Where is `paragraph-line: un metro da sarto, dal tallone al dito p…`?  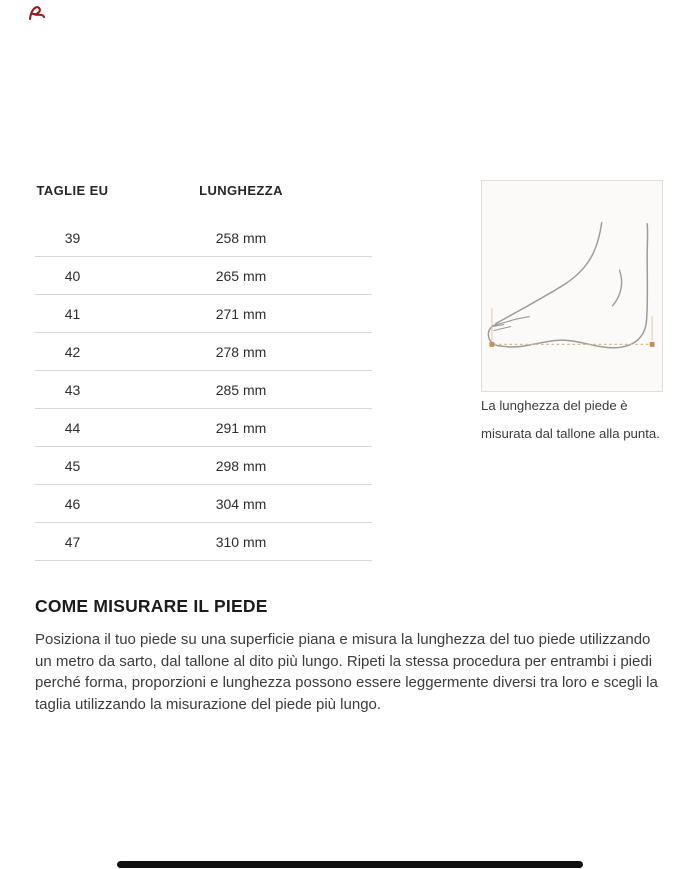 paragraph-line: un metro da sarto, dal tallone al dito p… is located at coordinates (344, 661).